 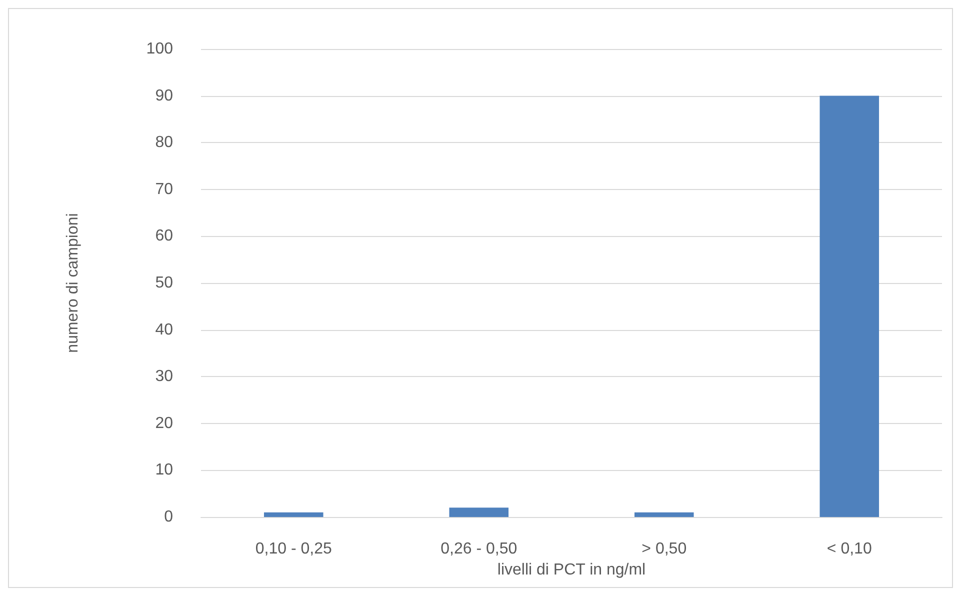 I want to click on y-tick-label: 80, so click(x=164, y=143).